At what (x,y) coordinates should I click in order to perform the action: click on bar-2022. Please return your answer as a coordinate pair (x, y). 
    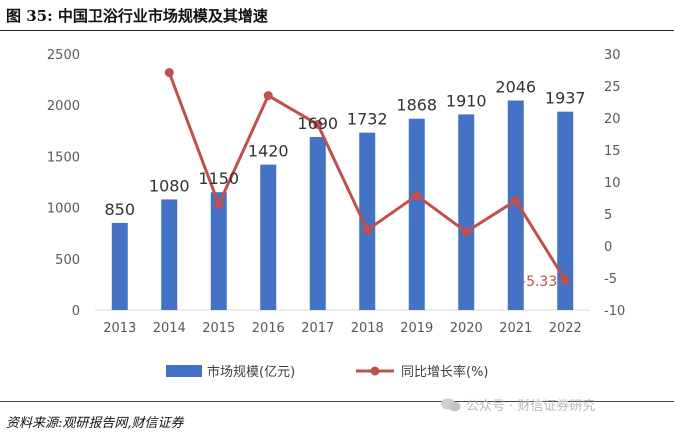
    Looking at the image, I should click on (565, 210).